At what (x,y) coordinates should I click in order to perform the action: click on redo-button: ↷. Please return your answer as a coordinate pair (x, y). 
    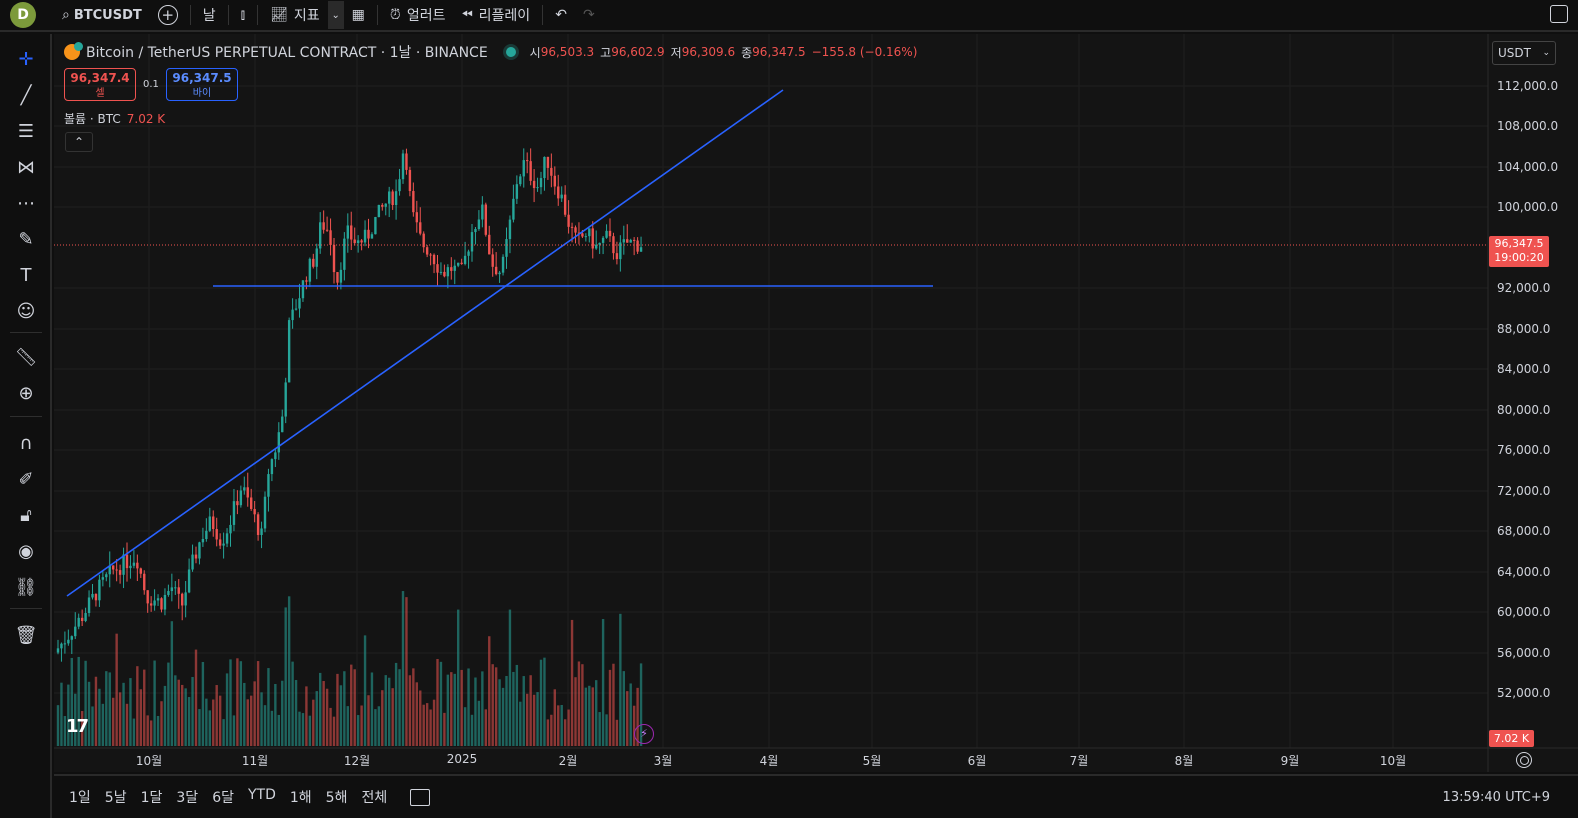
    Looking at the image, I should click on (589, 15).